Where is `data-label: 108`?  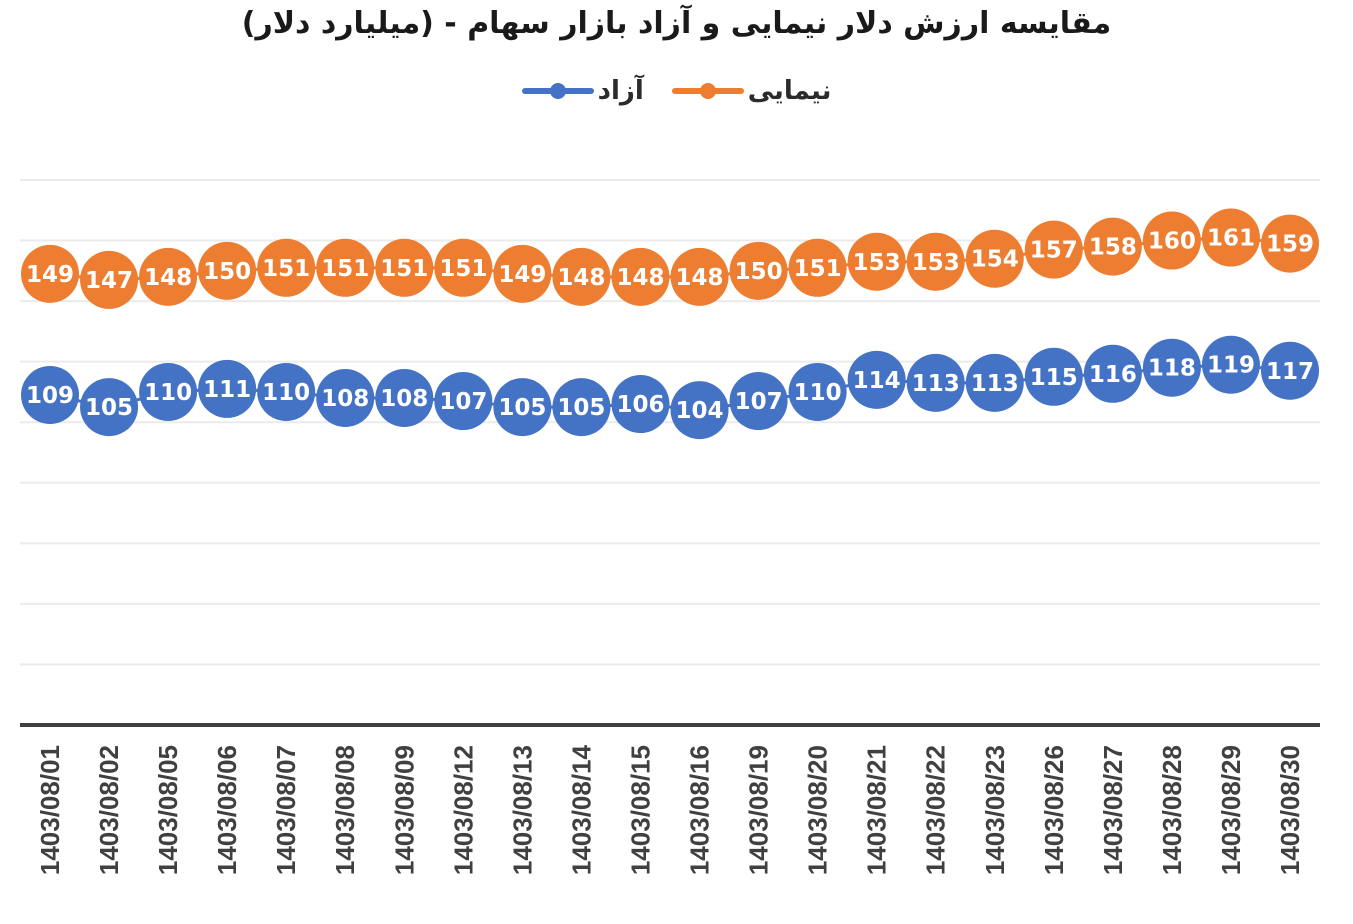 data-label: 108 is located at coordinates (404, 399).